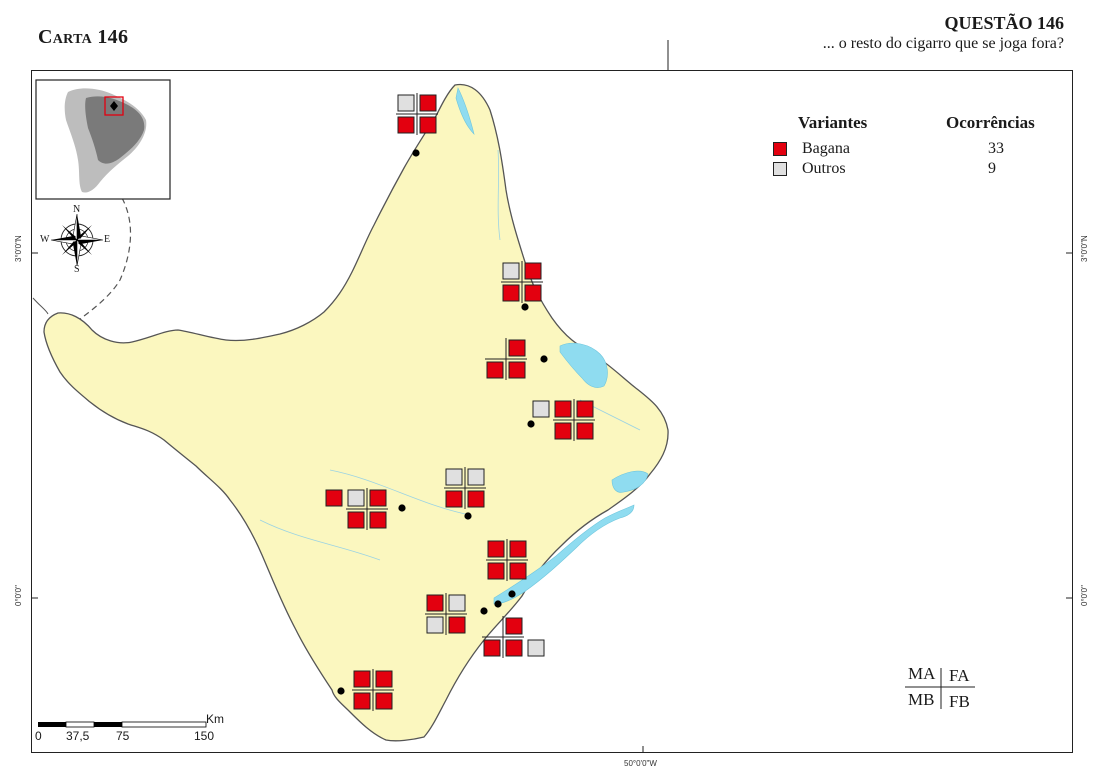 The height and width of the screenshot is (783, 1097). Describe the element at coordinates (922, 673) in the screenshot. I see `key-top-left: MA` at that location.